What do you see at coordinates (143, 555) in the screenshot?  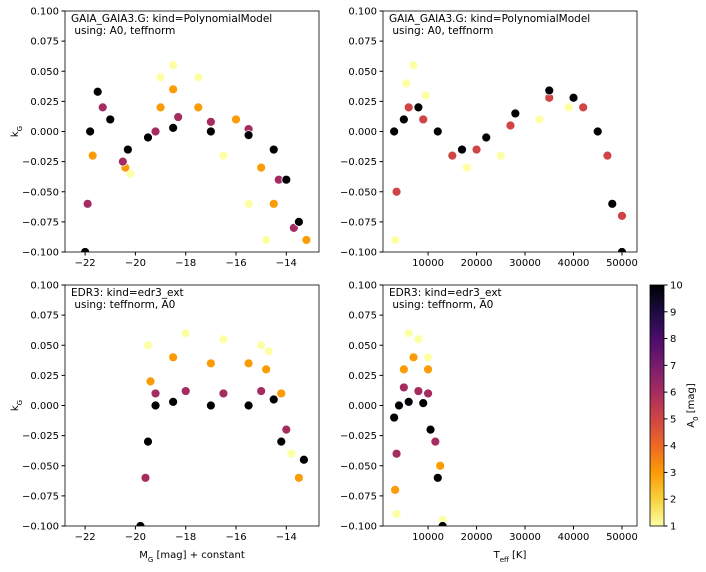 I see `x-axis-label-part: M` at bounding box center [143, 555].